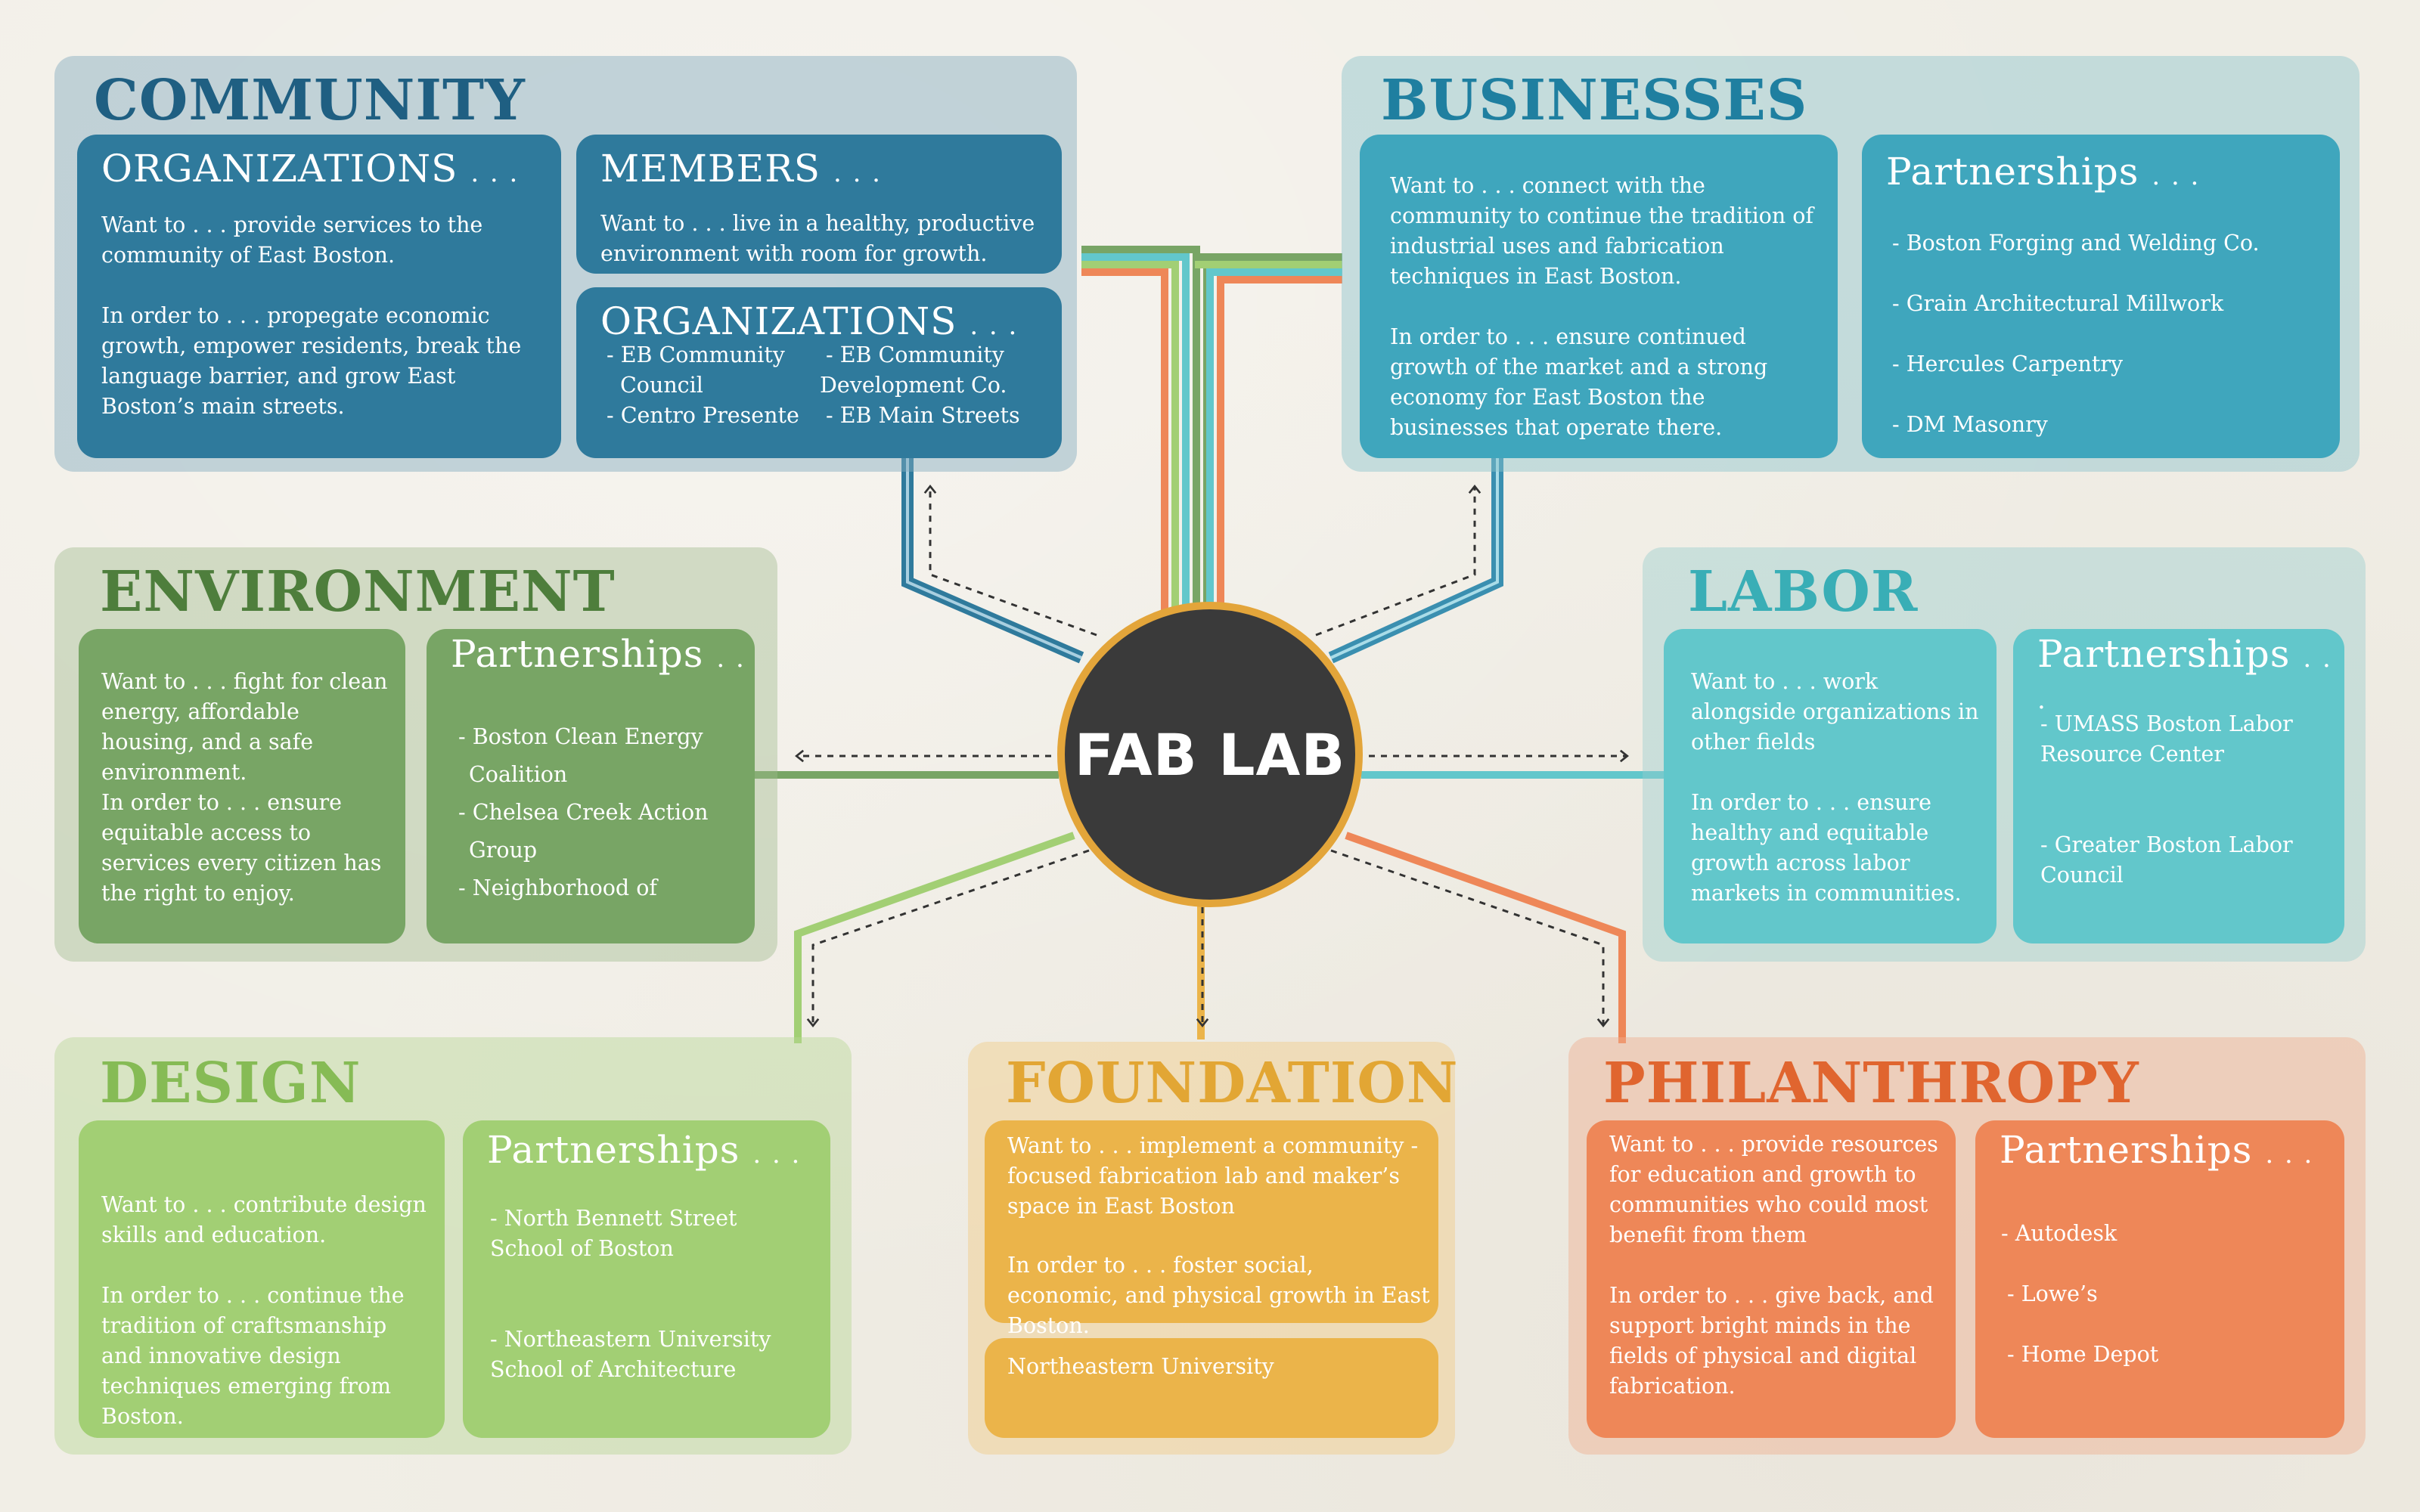  What do you see at coordinates (1010, 561) in the screenshot?
I see `dashed-arrow-community` at bounding box center [1010, 561].